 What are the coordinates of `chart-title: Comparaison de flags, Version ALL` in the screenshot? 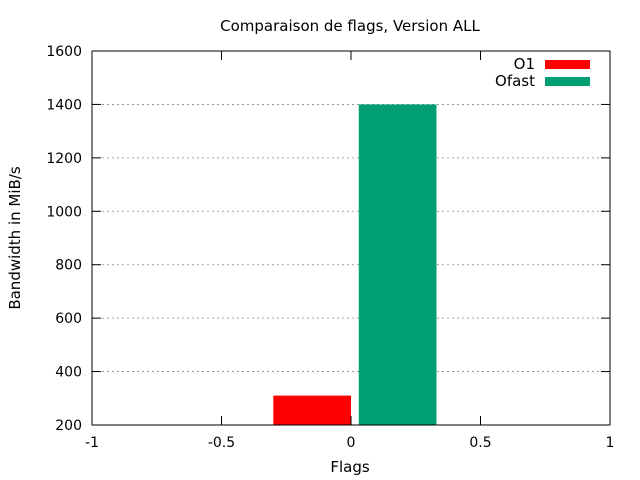 It's located at (350, 26).